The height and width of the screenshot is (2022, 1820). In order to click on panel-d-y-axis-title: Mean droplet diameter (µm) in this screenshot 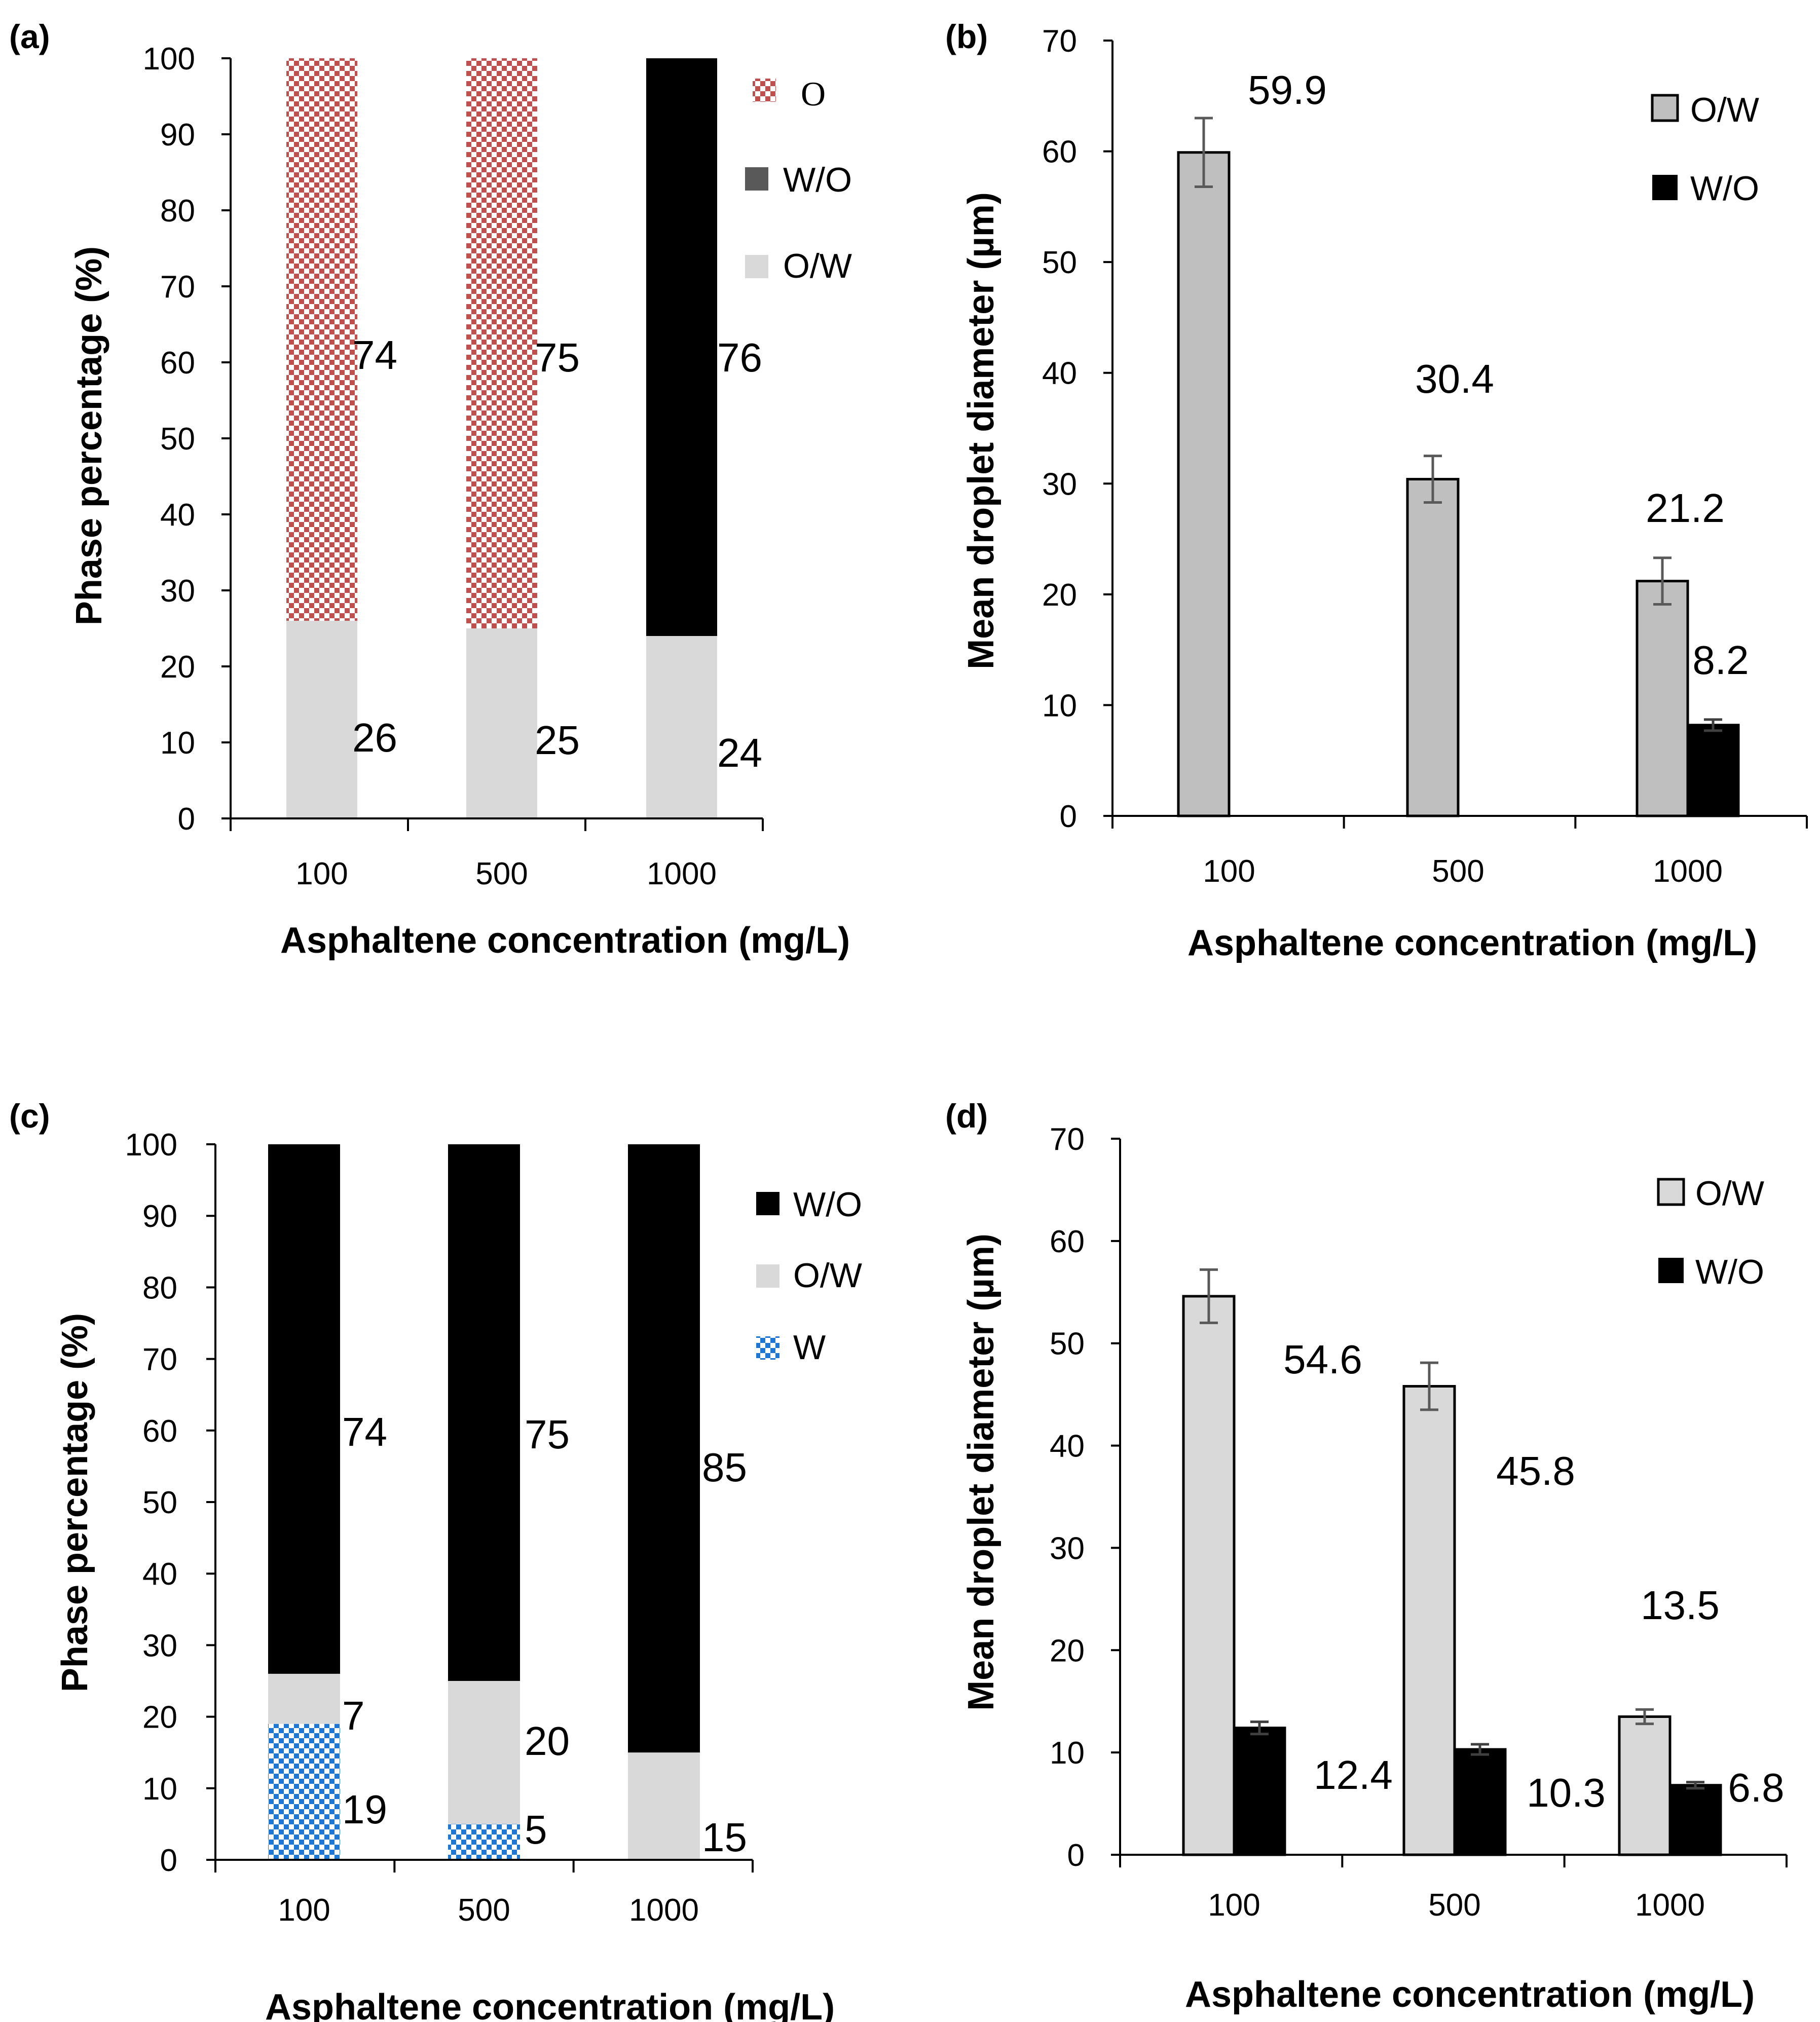, I will do `click(981, 1472)`.